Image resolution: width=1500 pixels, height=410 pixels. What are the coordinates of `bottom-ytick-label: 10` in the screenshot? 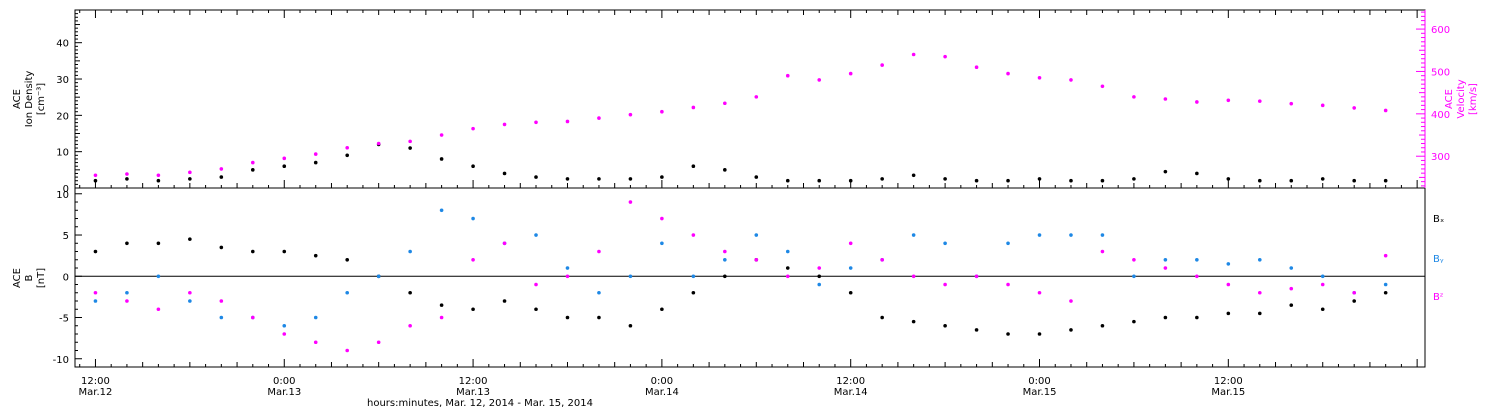 It's located at (62, 195).